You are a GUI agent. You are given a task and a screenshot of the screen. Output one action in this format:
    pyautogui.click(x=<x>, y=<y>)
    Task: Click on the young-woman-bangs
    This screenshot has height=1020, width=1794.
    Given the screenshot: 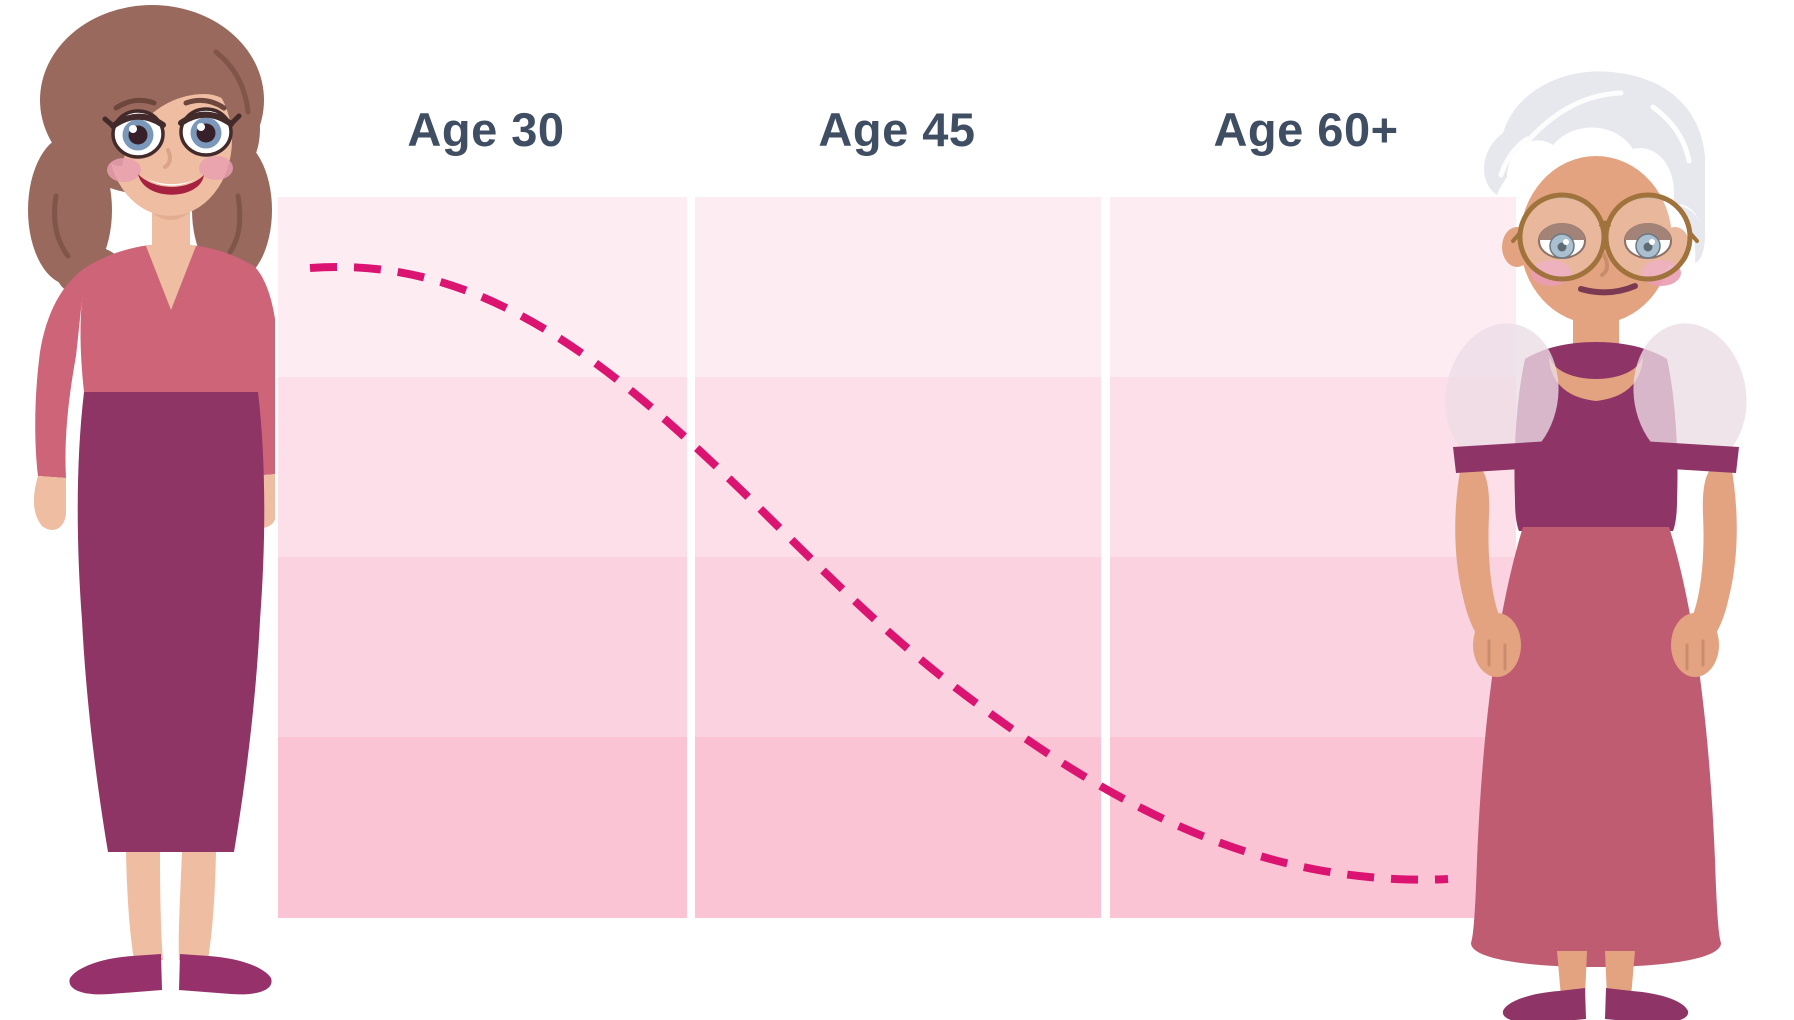 What is the action you would take?
    pyautogui.click(x=184, y=105)
    